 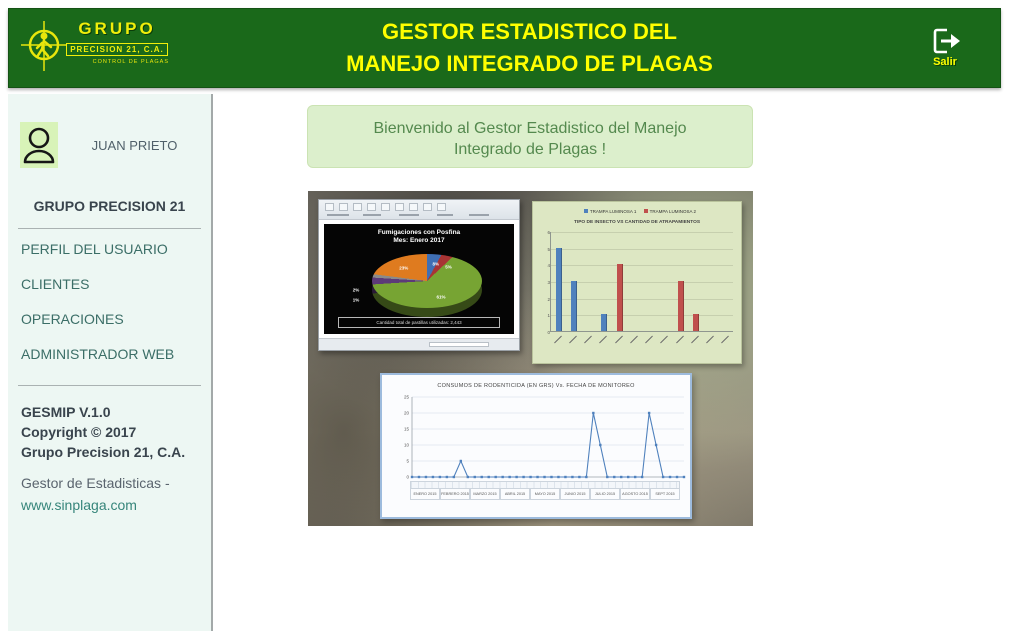 What do you see at coordinates (95, 483) in the screenshot?
I see `footer-description: Gestor de Estadisticas -` at bounding box center [95, 483].